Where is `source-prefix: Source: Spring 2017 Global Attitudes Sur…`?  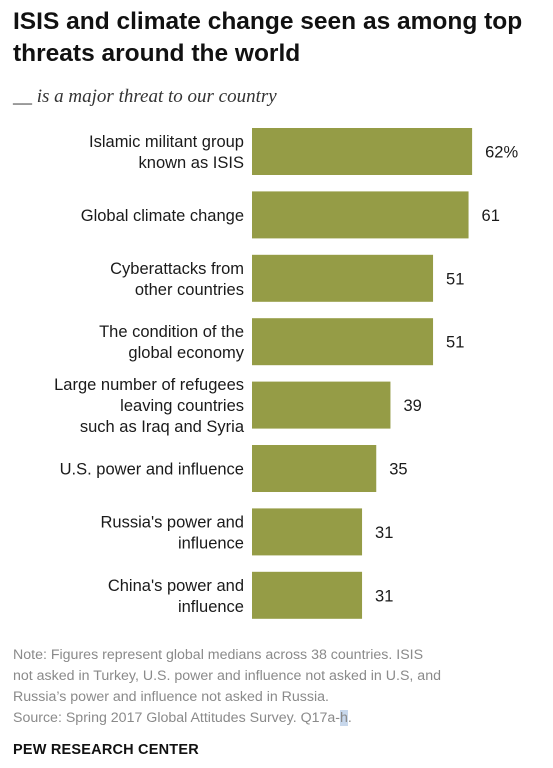 source-prefix: Source: Spring 2017 Global Attitudes Sur… is located at coordinates (177, 718).